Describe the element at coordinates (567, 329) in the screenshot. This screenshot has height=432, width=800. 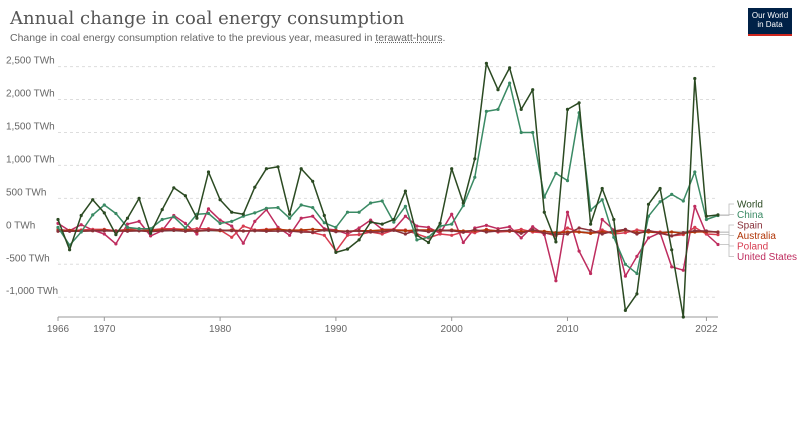
I see `x-tick-label: 2010` at that location.